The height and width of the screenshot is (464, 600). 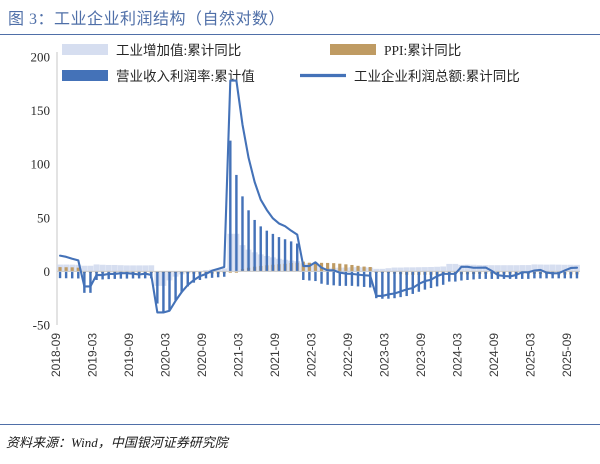 I want to click on legend-label: 工业企业利润总额:累计同比, so click(x=437, y=76).